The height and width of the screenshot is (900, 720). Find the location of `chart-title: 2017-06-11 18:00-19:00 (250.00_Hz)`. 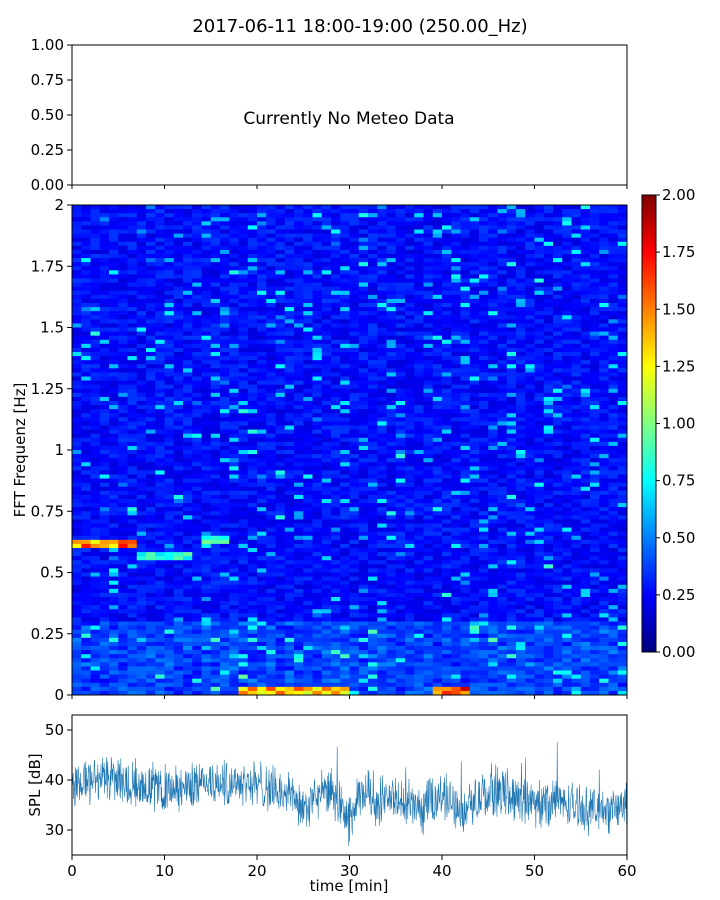

chart-title: 2017-06-11 18:00-19:00 (250.00_Hz) is located at coordinates (359, 26).